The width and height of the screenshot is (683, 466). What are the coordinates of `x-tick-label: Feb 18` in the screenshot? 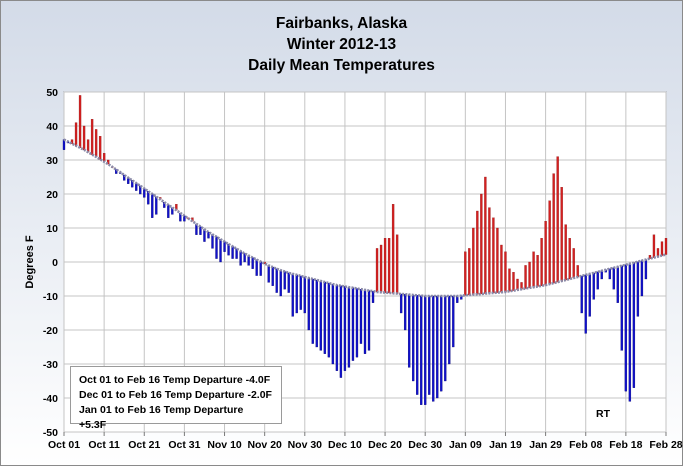 It's located at (625, 445).